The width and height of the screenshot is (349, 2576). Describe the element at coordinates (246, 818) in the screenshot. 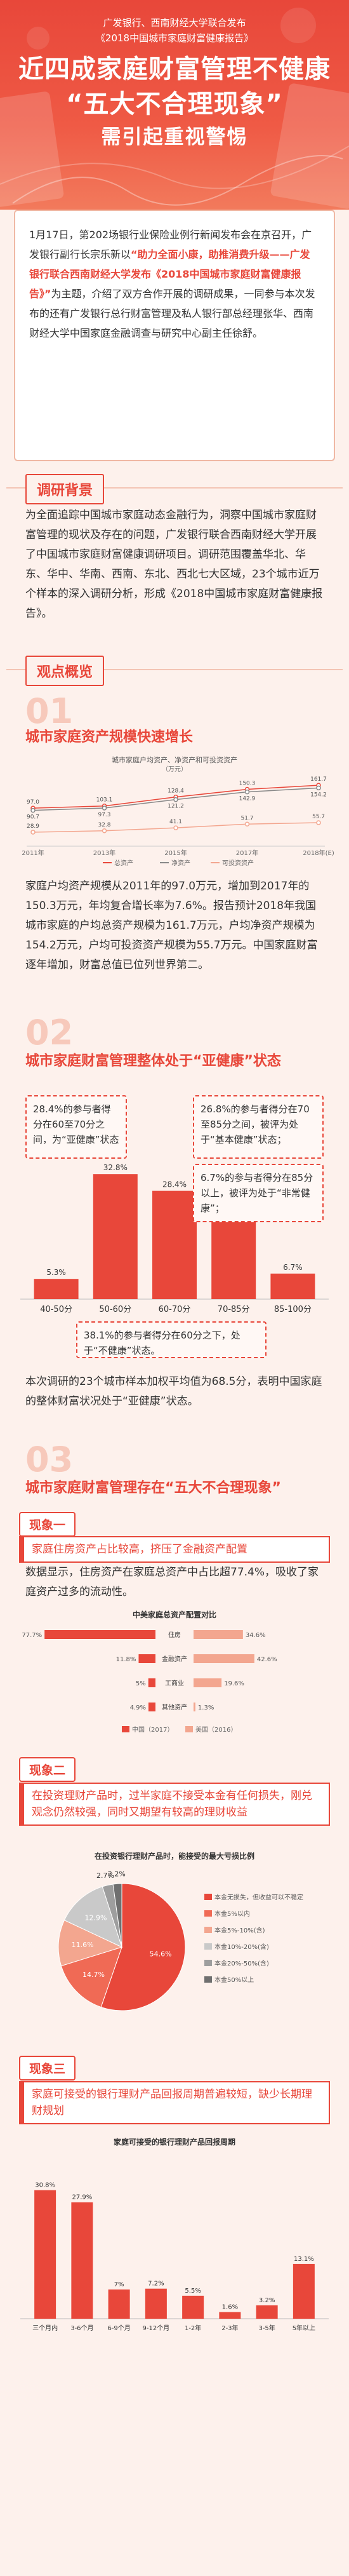

I see `data-label: 51.7` at that location.